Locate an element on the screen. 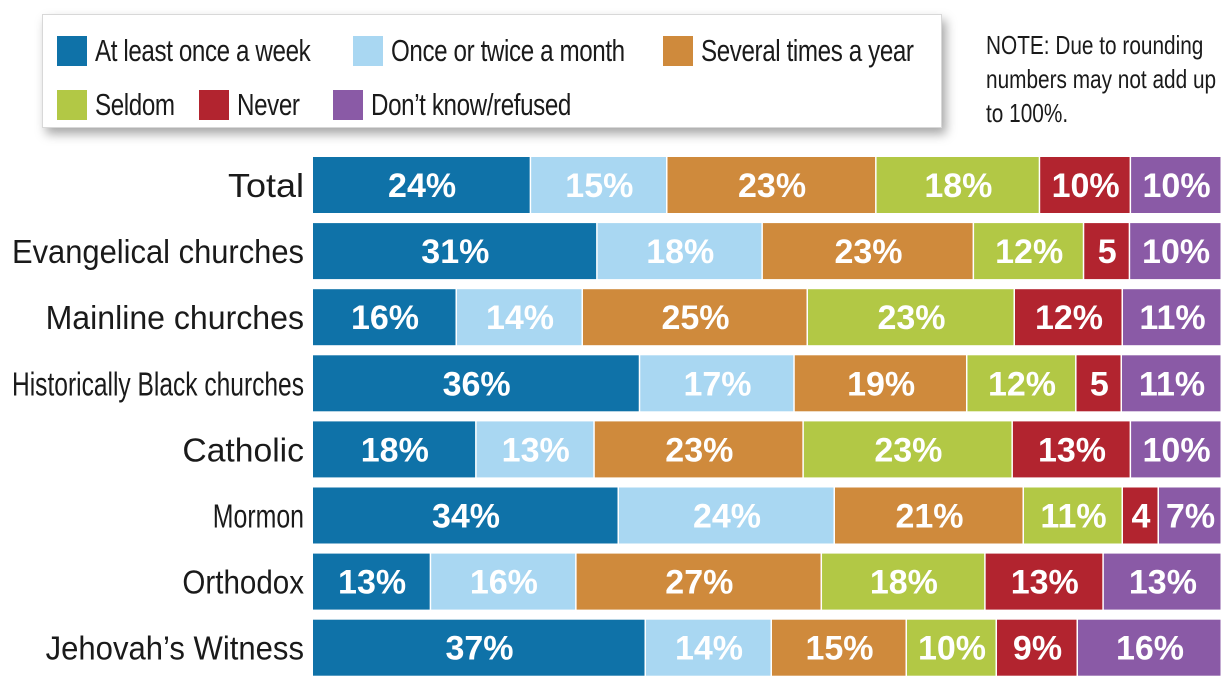 The width and height of the screenshot is (1228, 690). bar-label-catholic-once-or-twice-a-month: 13% is located at coordinates (536, 450).